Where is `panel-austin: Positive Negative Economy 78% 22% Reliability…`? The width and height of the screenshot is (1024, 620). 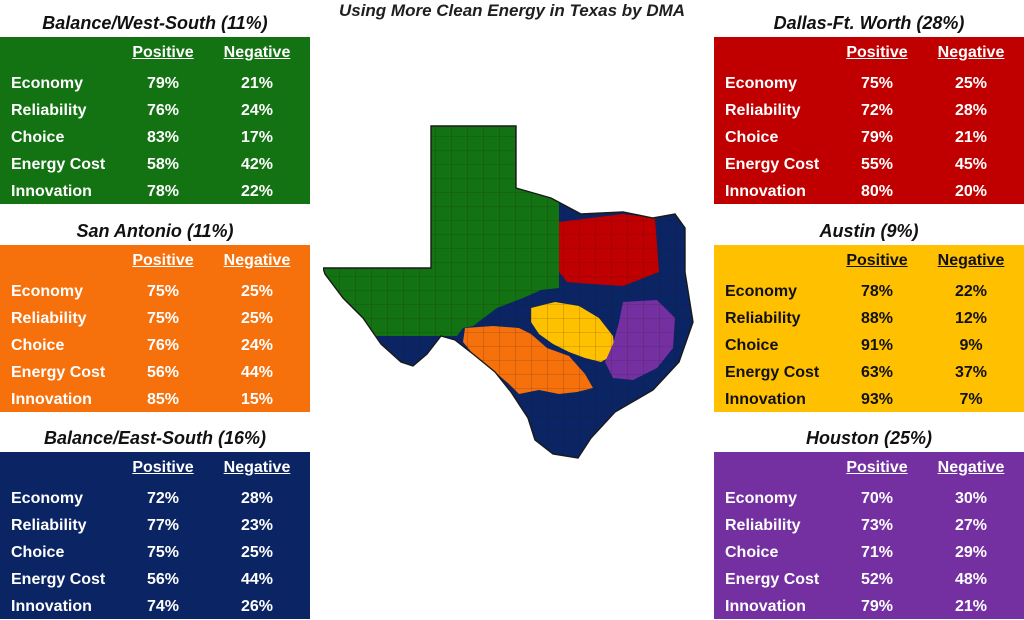
panel-austin: Positive Negative Economy 78% 22% Reliability… is located at coordinates (869, 328).